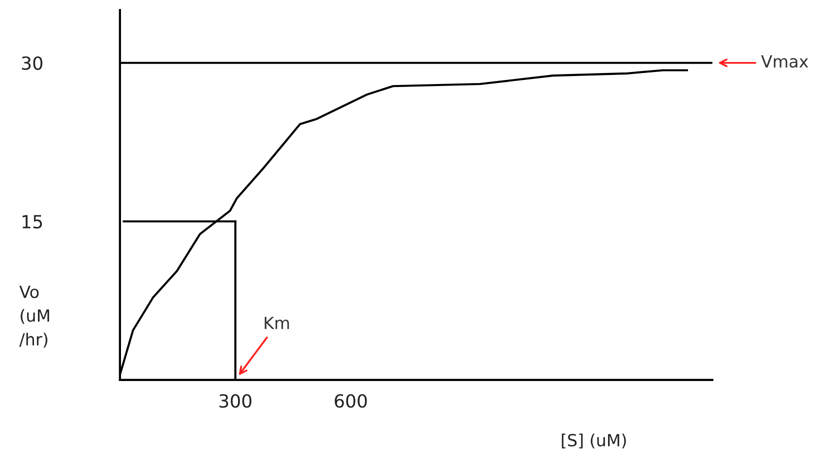 This screenshot has height=455, width=816. I want to click on annotation: Km, so click(276, 322).